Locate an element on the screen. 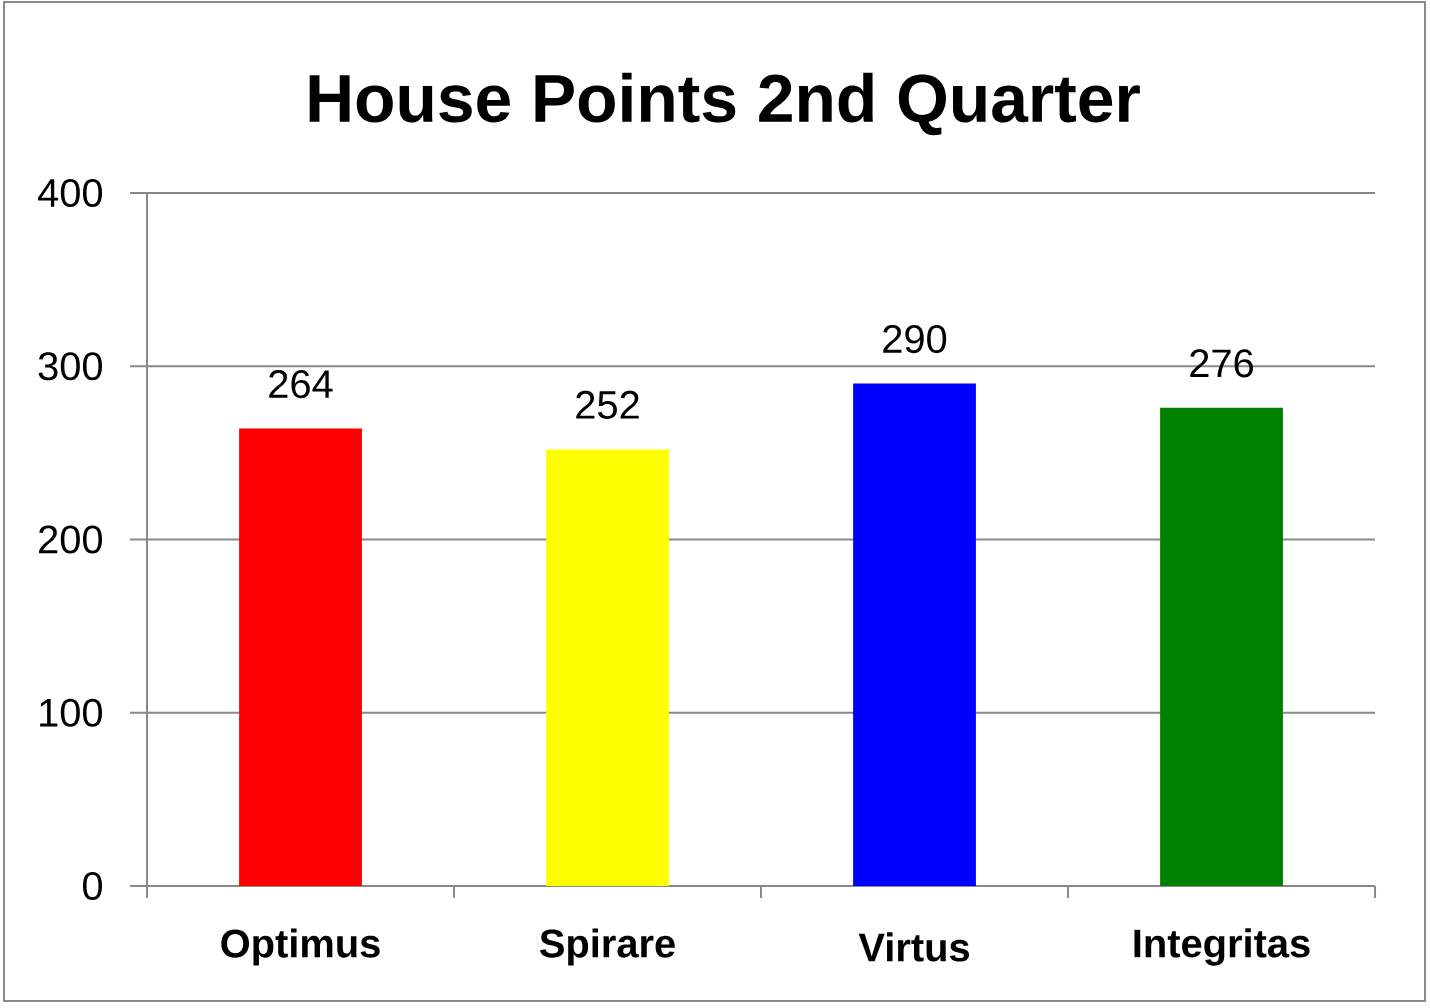  data-label: 290 is located at coordinates (915, 339).